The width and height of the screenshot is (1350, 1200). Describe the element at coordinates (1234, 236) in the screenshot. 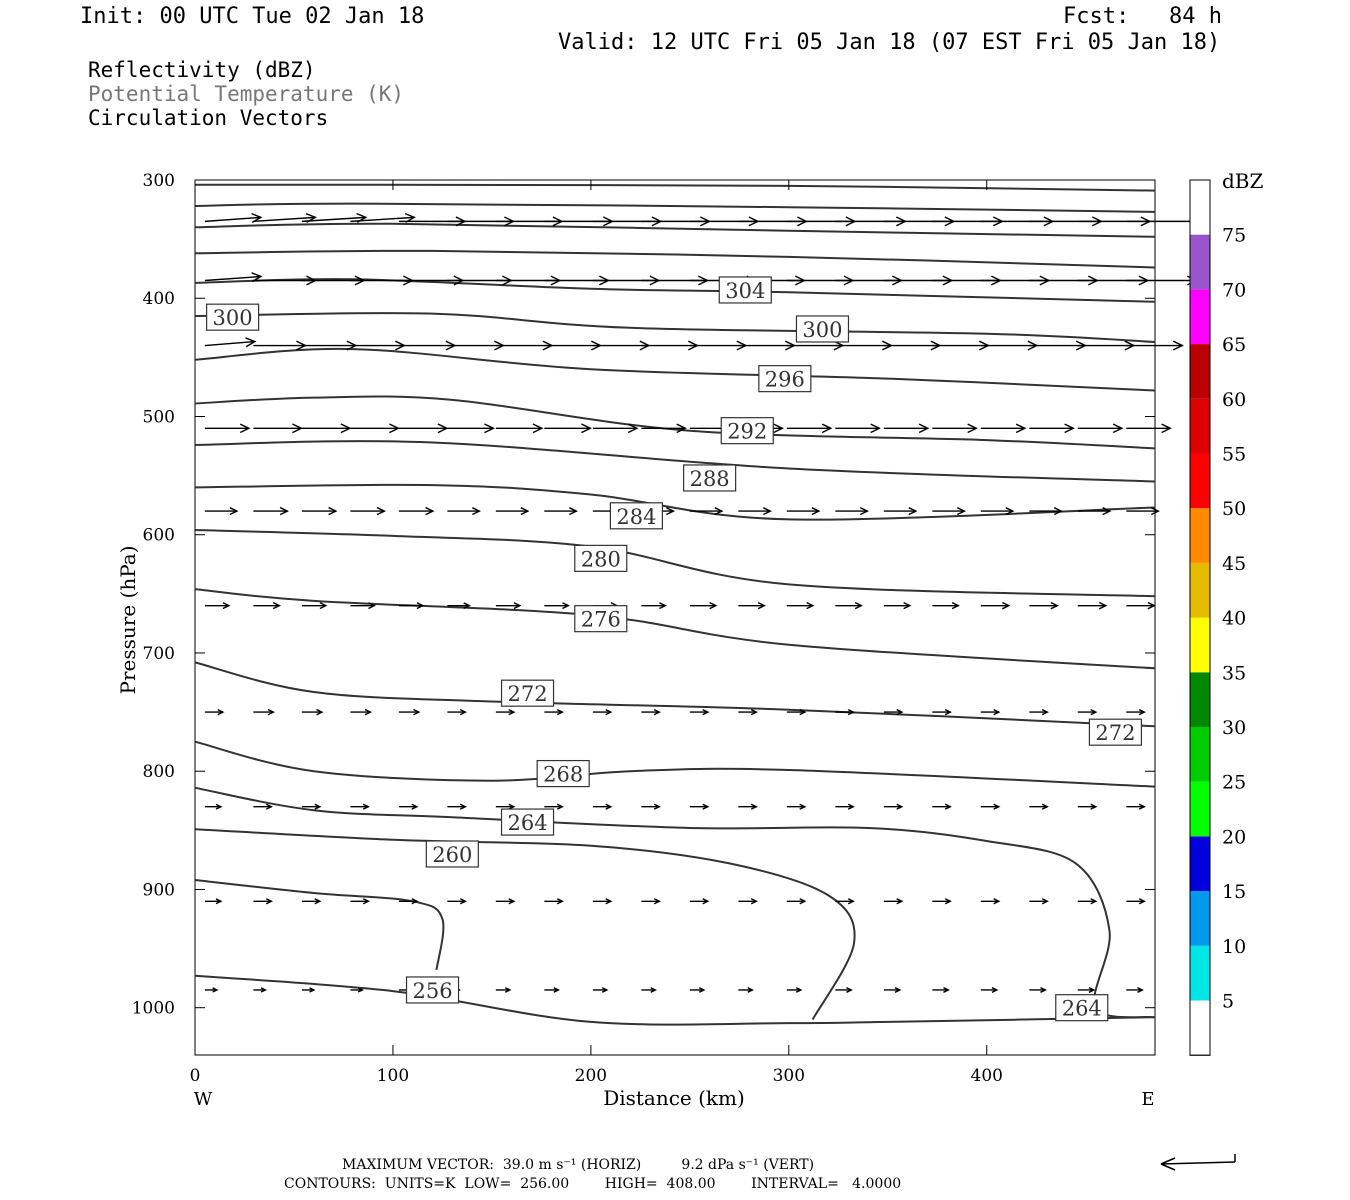

I see `colorbar-label: 75` at that location.